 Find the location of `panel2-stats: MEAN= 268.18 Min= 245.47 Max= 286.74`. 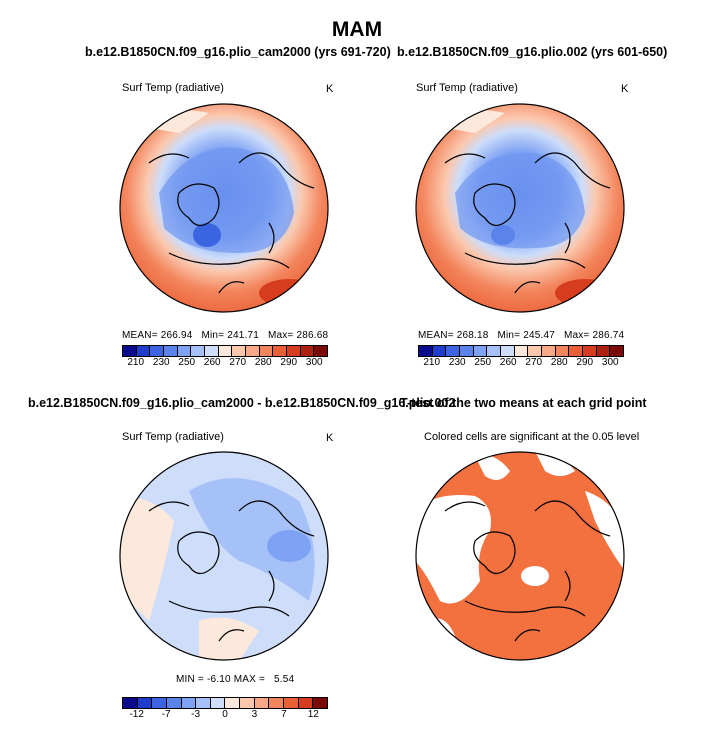

panel2-stats: MEAN= 268.18 Min= 245.47 Max= 286.74 is located at coordinates (521, 335).